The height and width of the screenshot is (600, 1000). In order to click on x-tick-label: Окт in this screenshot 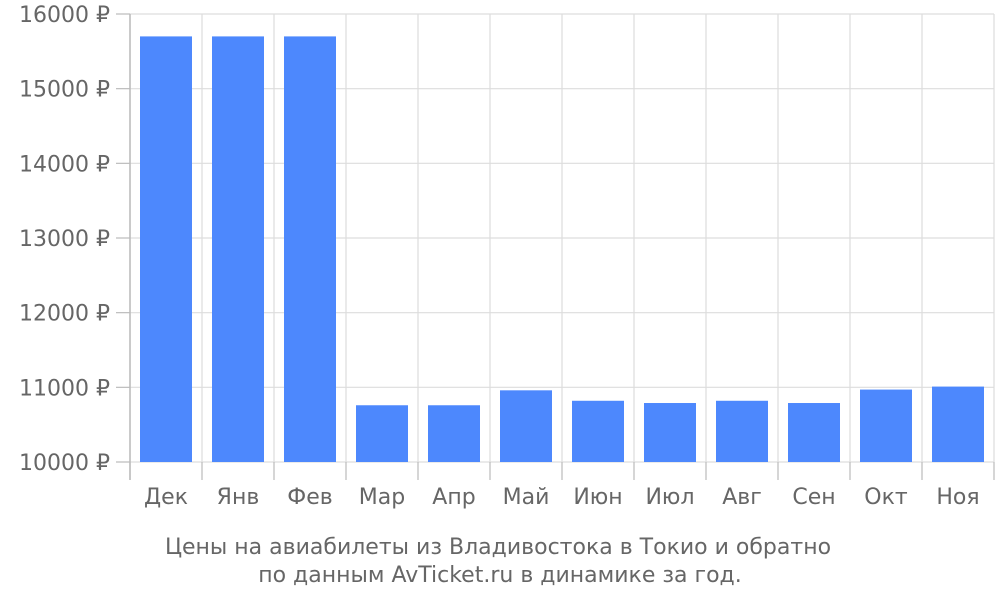, I will do `click(886, 497)`.